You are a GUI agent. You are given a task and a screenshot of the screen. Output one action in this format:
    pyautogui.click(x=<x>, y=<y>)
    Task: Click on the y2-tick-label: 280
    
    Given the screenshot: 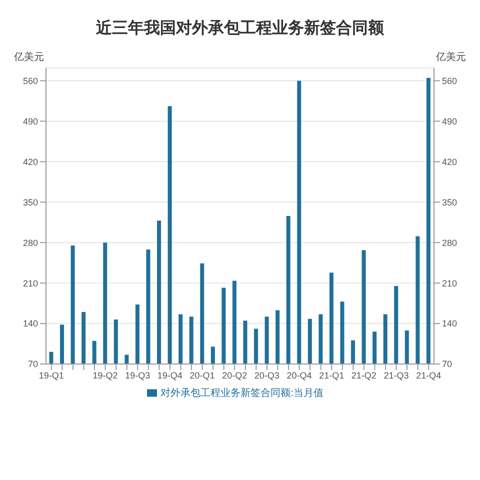 What is the action you would take?
    pyautogui.click(x=450, y=243)
    